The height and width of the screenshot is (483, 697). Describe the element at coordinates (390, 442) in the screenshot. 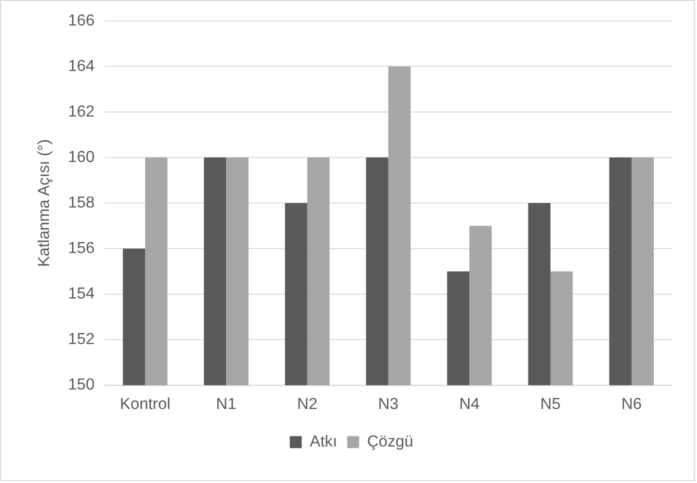

I see `legend-label: Çözgü` at that location.